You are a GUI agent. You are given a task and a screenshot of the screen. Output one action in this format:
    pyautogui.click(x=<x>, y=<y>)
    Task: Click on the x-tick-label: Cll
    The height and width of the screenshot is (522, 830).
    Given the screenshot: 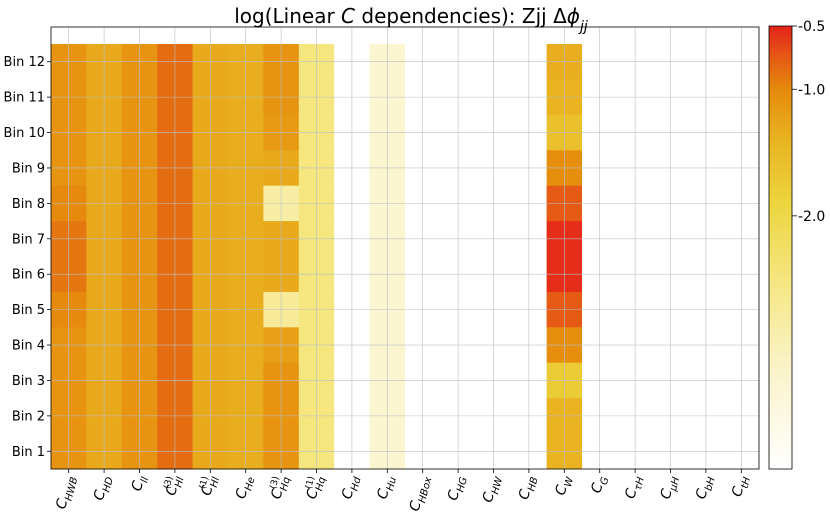 What is the action you would take?
    pyautogui.click(x=140, y=484)
    